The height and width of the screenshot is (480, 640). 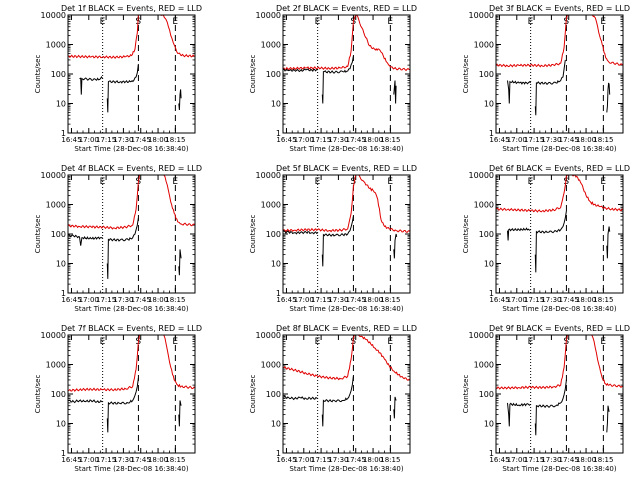 I want to click on event-marker-label: S, so click(x=353, y=182).